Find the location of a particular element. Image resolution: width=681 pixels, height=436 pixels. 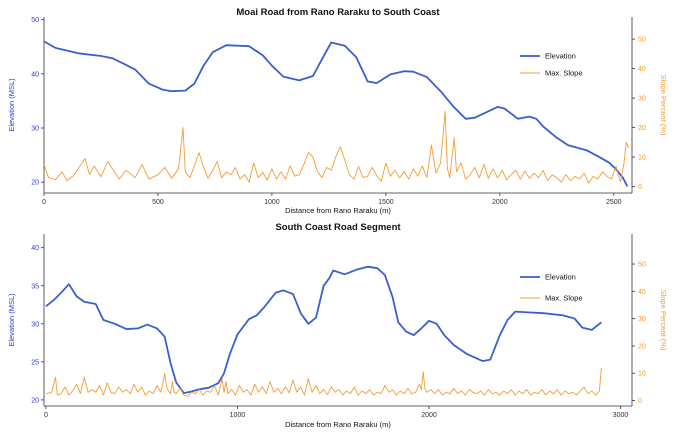

x-tick-label: 1500 is located at coordinates (386, 202).